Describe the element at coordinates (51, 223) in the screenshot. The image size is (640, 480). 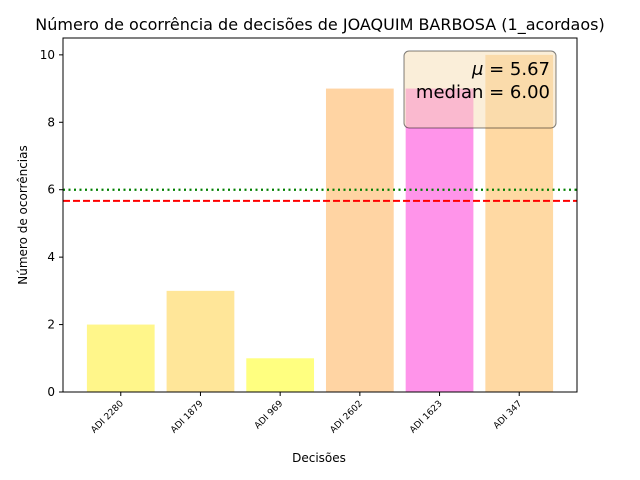
I see `y-axis: 0 2 4 6 8 10` at that location.